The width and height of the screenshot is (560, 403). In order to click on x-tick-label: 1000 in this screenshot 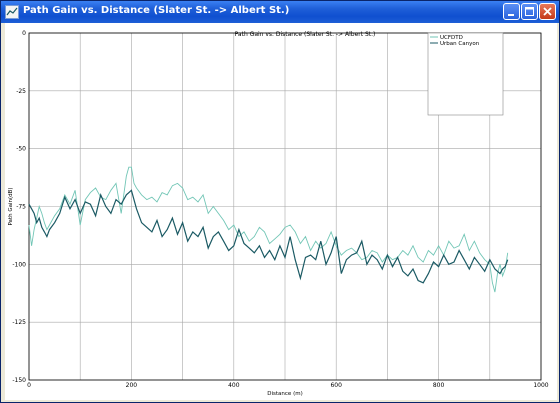, I will do `click(540, 385)`.